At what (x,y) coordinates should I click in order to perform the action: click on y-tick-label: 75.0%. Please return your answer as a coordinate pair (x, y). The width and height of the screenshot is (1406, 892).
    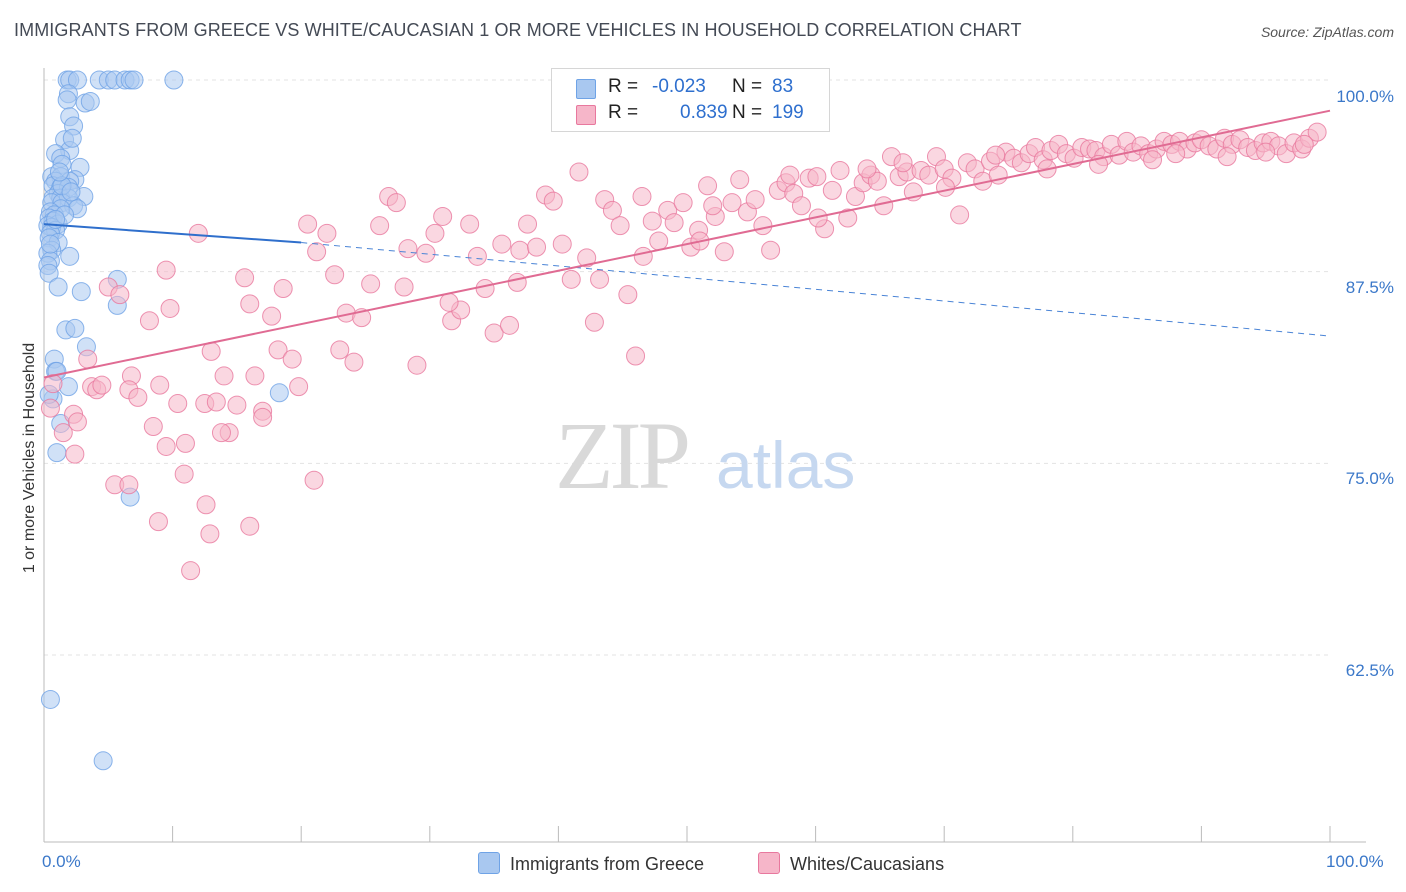
    Looking at the image, I should click on (1369, 478).